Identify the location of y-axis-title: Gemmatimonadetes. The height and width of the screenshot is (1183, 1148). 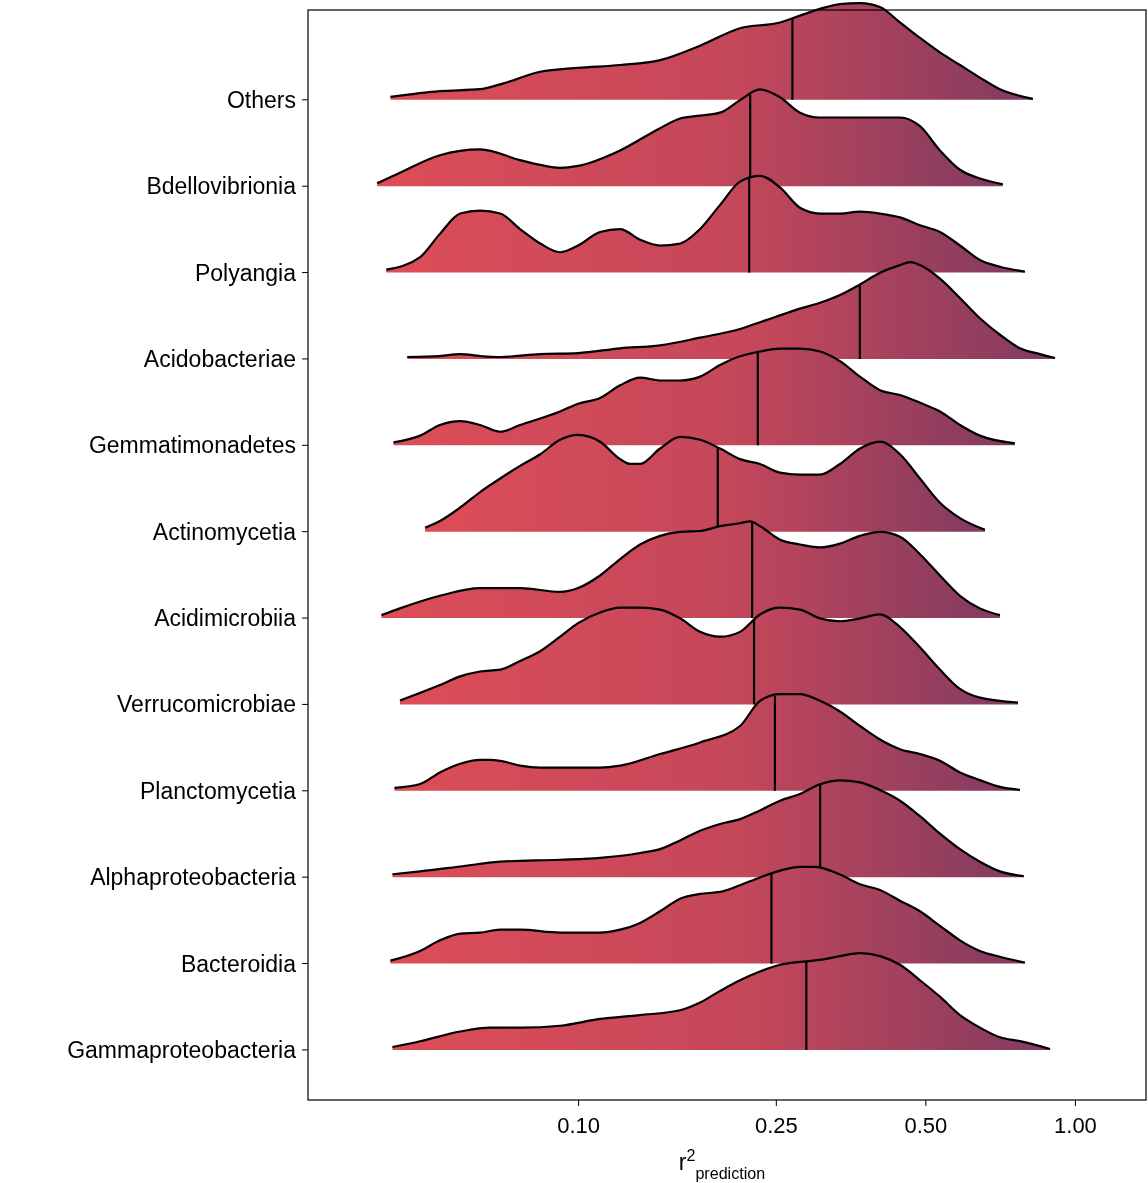
(192, 445).